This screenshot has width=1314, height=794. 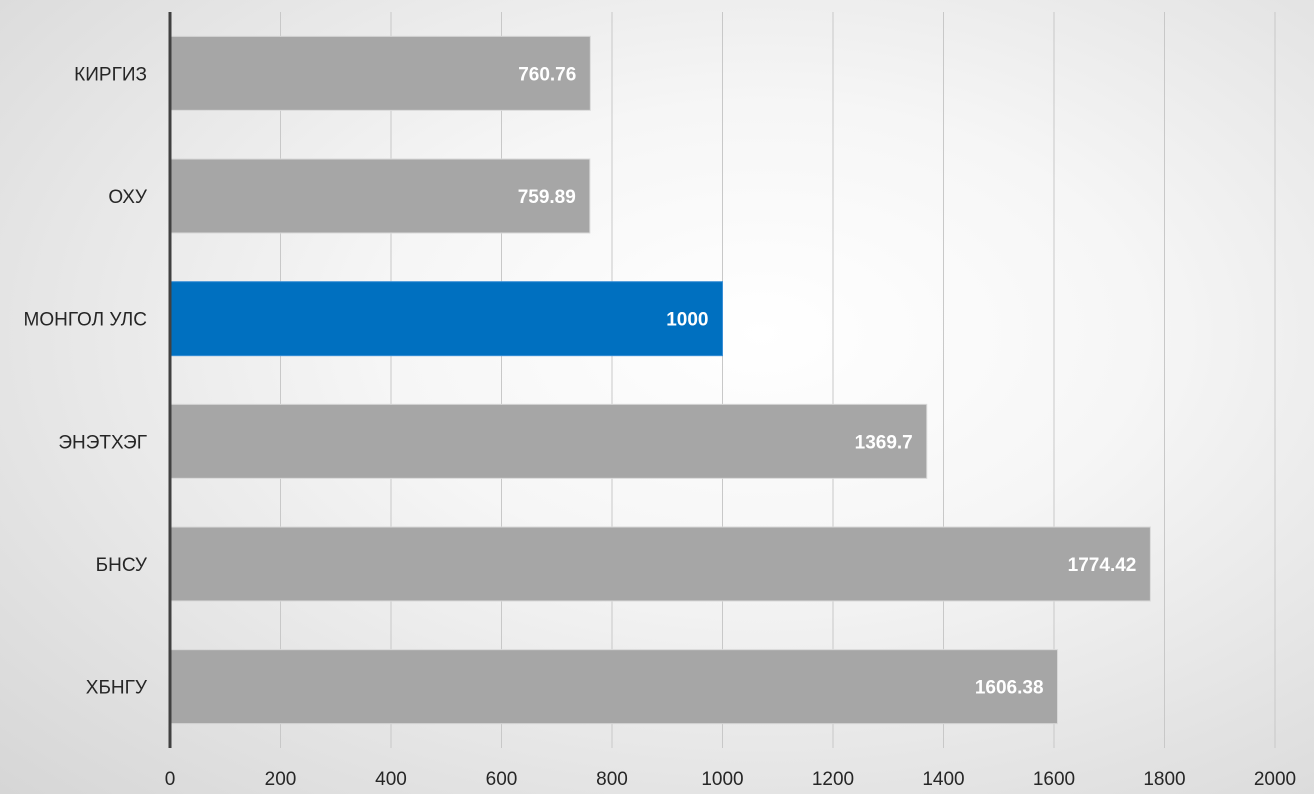 What do you see at coordinates (117, 688) in the screenshot?
I see `category-label: ХБНГУ` at bounding box center [117, 688].